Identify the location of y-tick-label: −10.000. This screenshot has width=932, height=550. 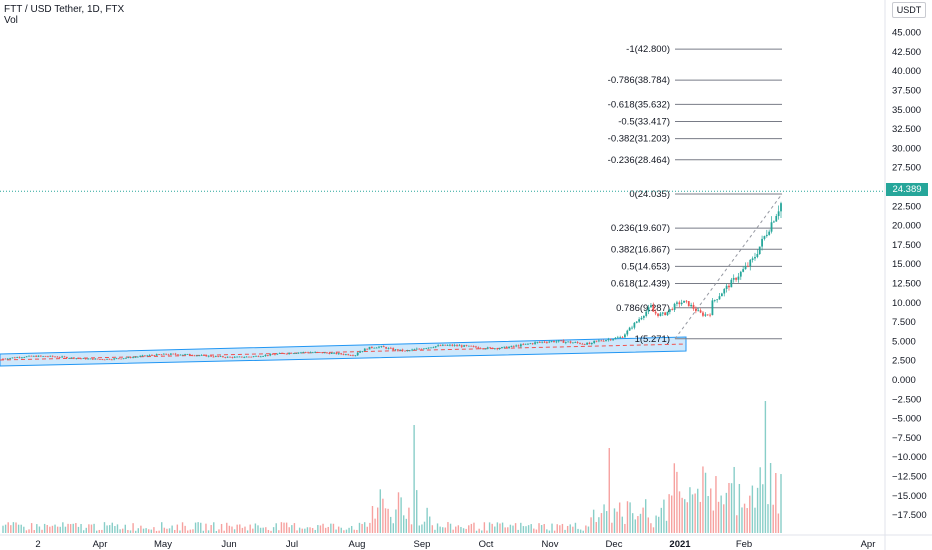
(909, 457).